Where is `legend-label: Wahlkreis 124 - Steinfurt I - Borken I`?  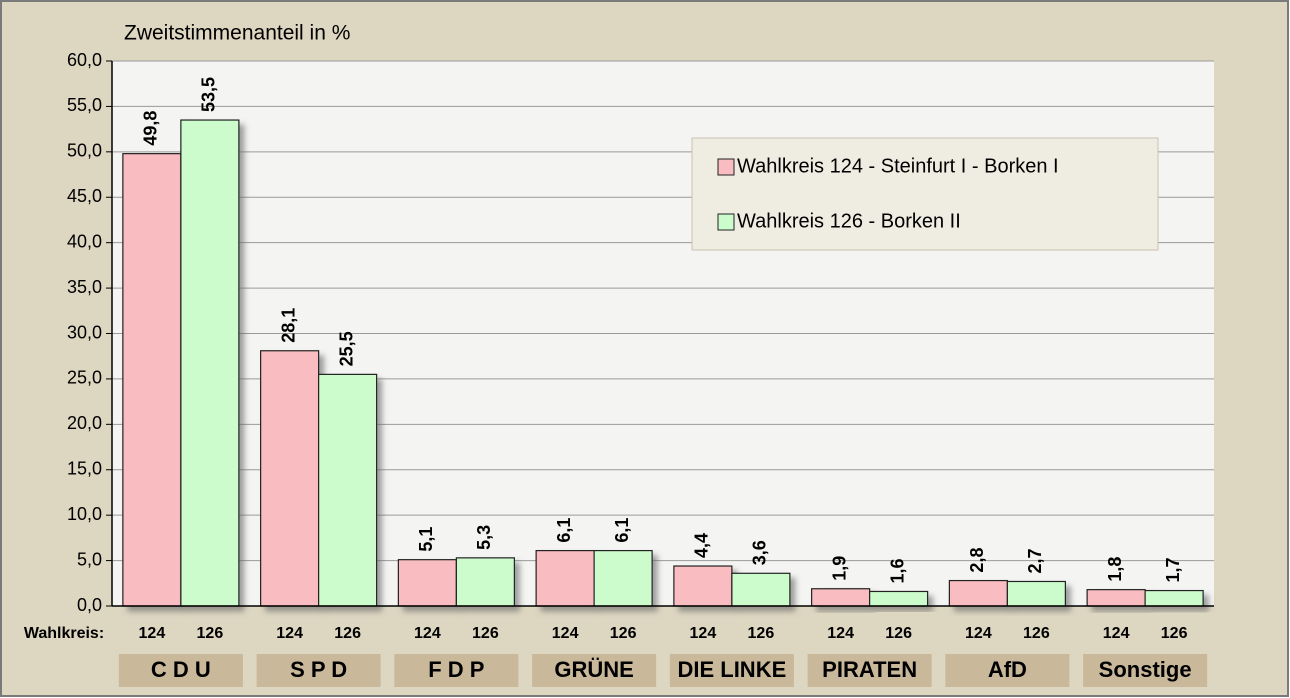 legend-label: Wahlkreis 124 - Steinfurt I - Borken I is located at coordinates (898, 166).